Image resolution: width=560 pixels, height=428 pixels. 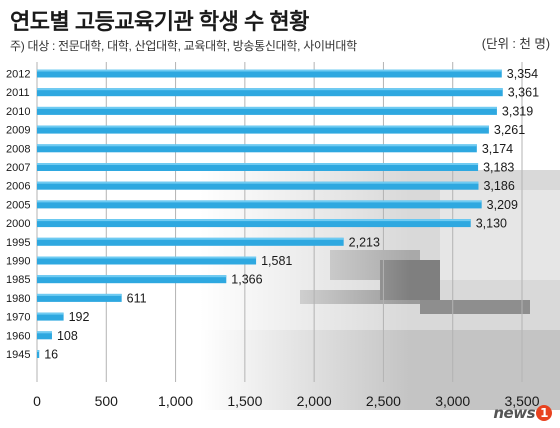 What do you see at coordinates (18, 131) in the screenshot?
I see `y-category-label: 2009` at bounding box center [18, 131].